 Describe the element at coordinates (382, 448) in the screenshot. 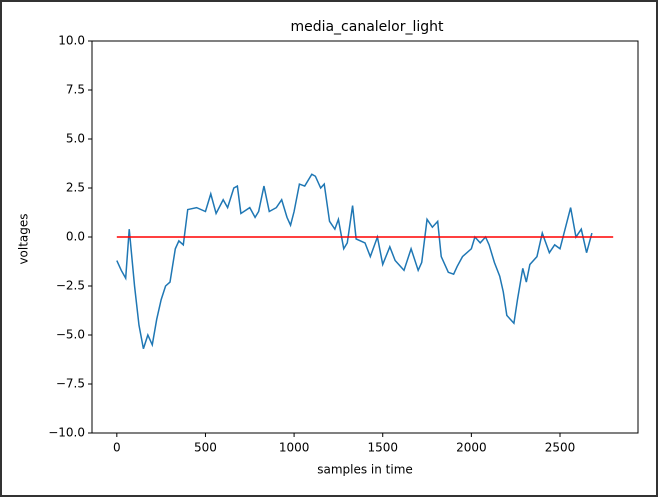

I see `x-tick-label: 1500` at that location.